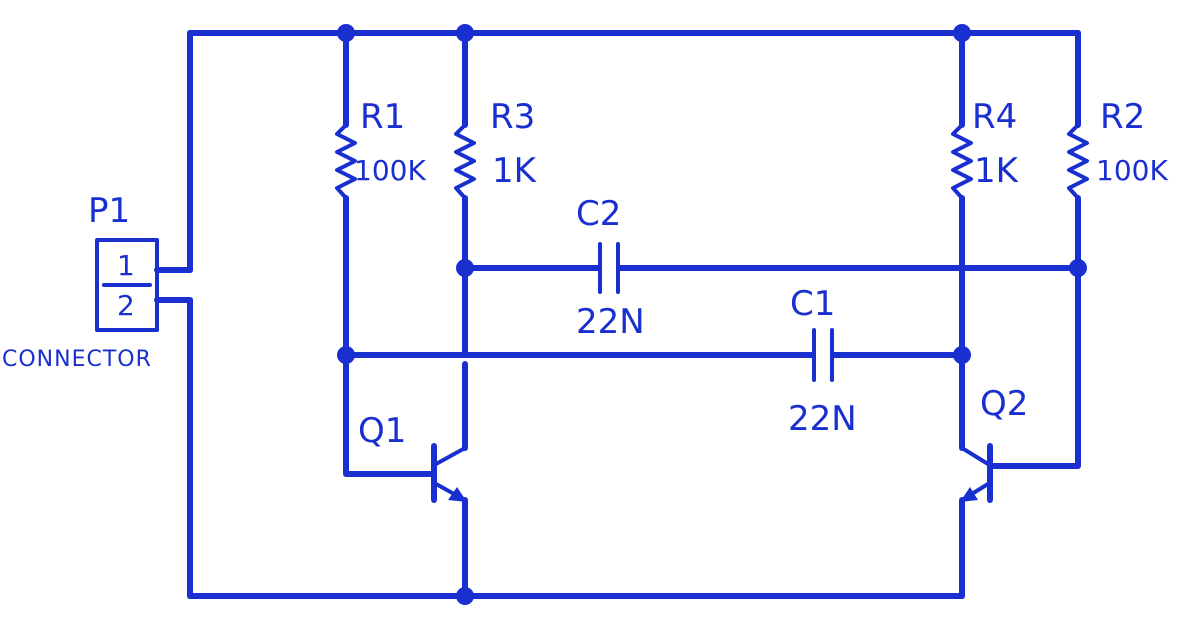 This screenshot has height=624, width=1198. I want to click on r1-value: 100K, so click(390, 170).